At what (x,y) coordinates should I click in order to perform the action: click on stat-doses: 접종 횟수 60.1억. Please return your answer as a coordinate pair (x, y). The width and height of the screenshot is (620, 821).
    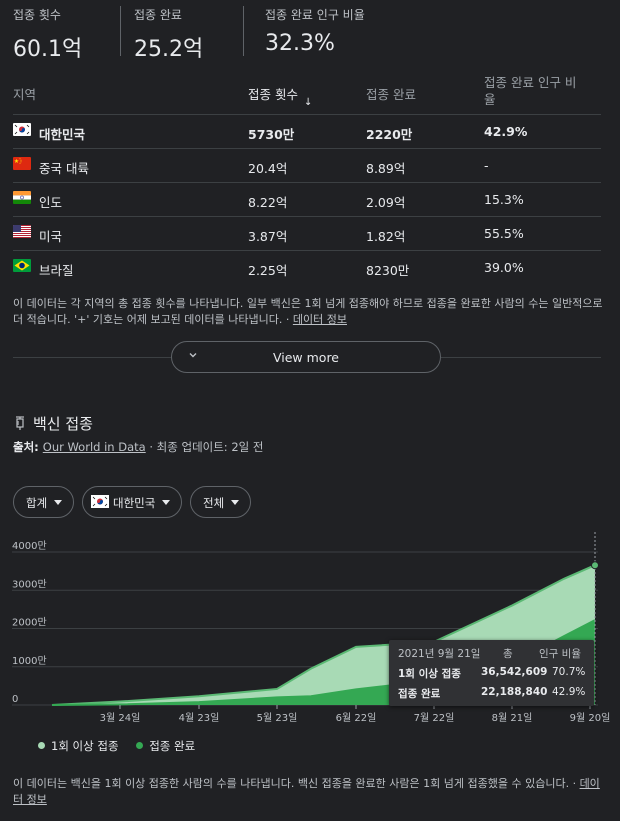
    Looking at the image, I should click on (47, 34).